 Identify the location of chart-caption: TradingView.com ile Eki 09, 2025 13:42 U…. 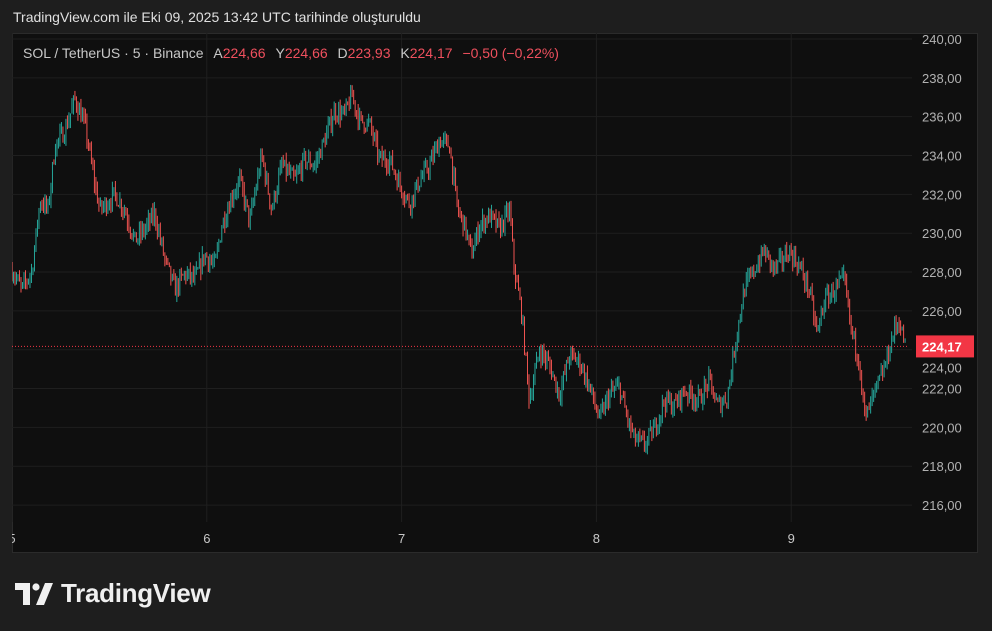
(217, 17).